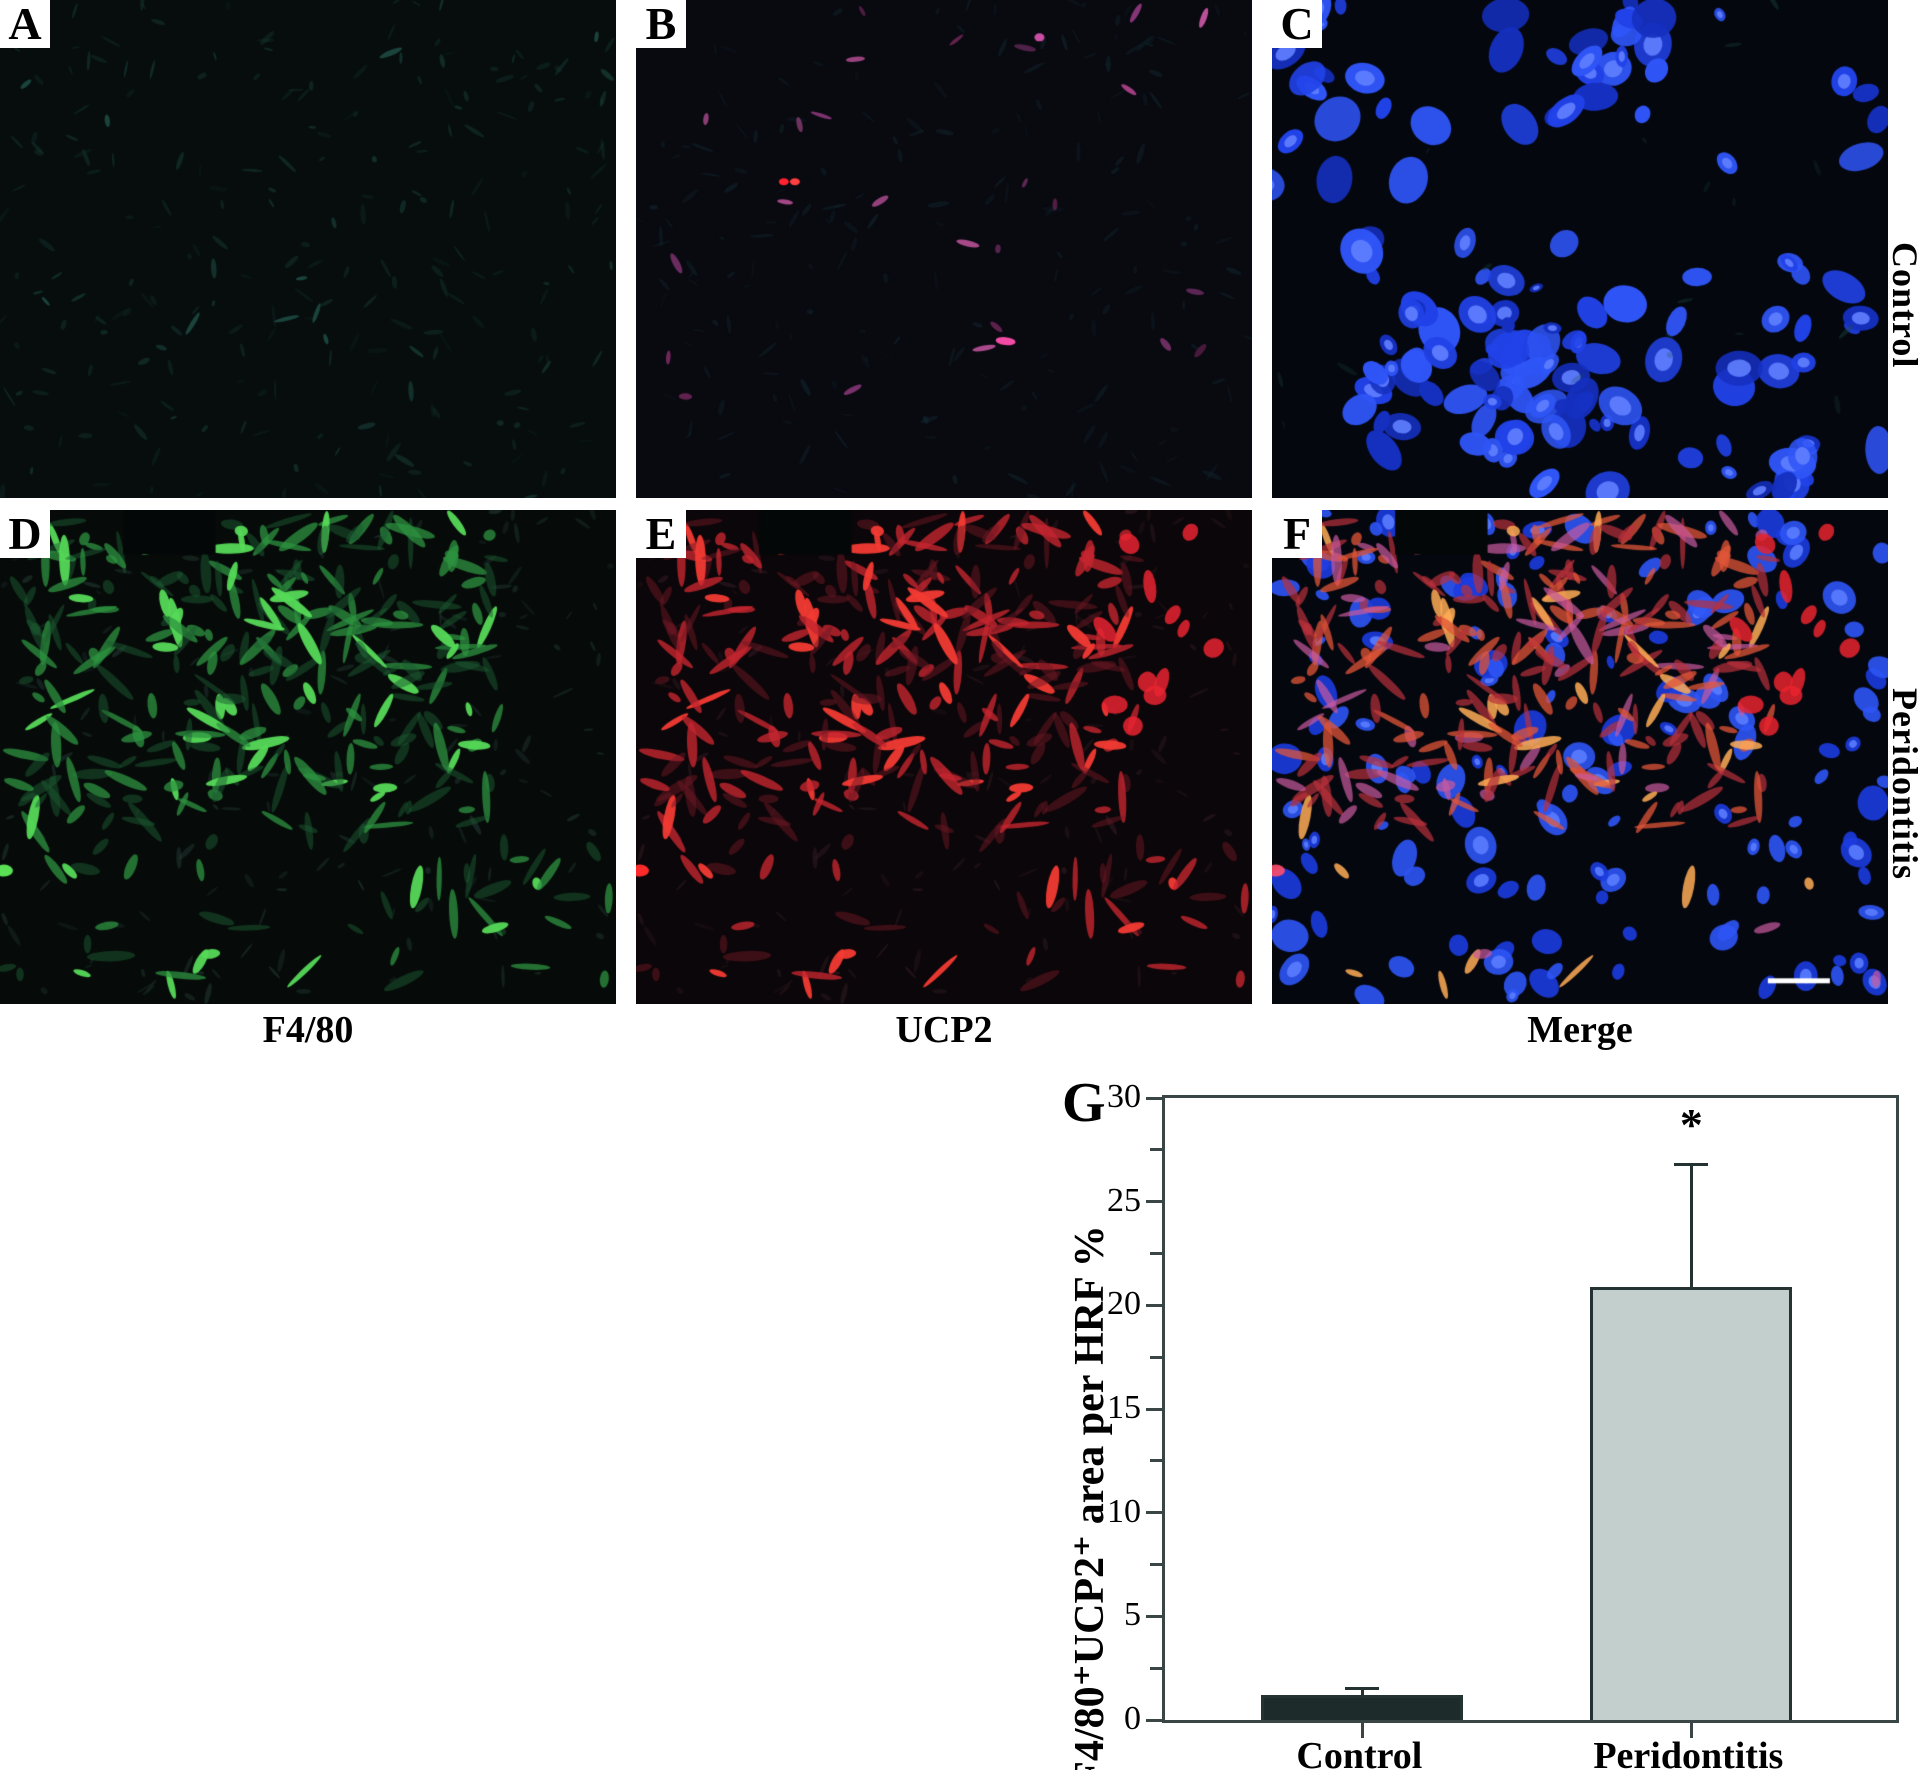  I want to click on panel-c: C, so click(1580, 249).